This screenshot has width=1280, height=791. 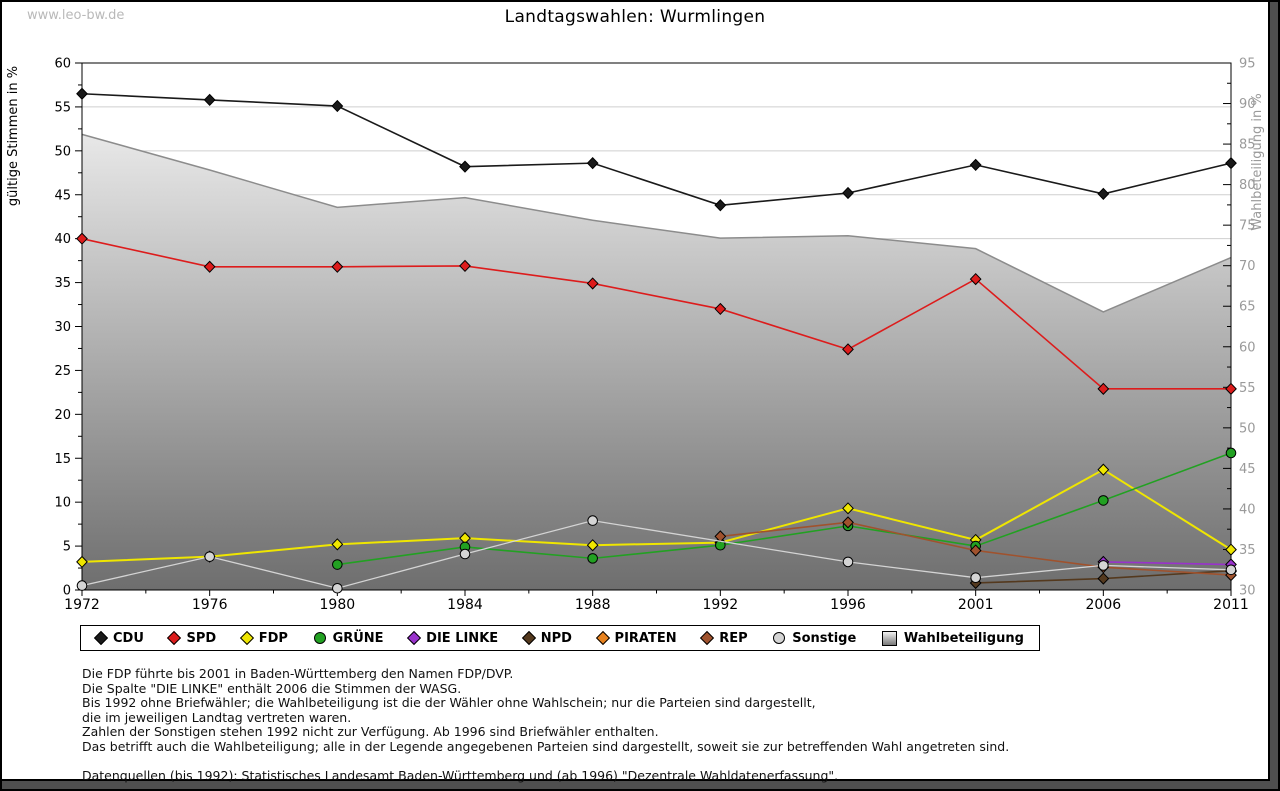 I want to click on left-axis-tick-label: 15, so click(x=62, y=459).